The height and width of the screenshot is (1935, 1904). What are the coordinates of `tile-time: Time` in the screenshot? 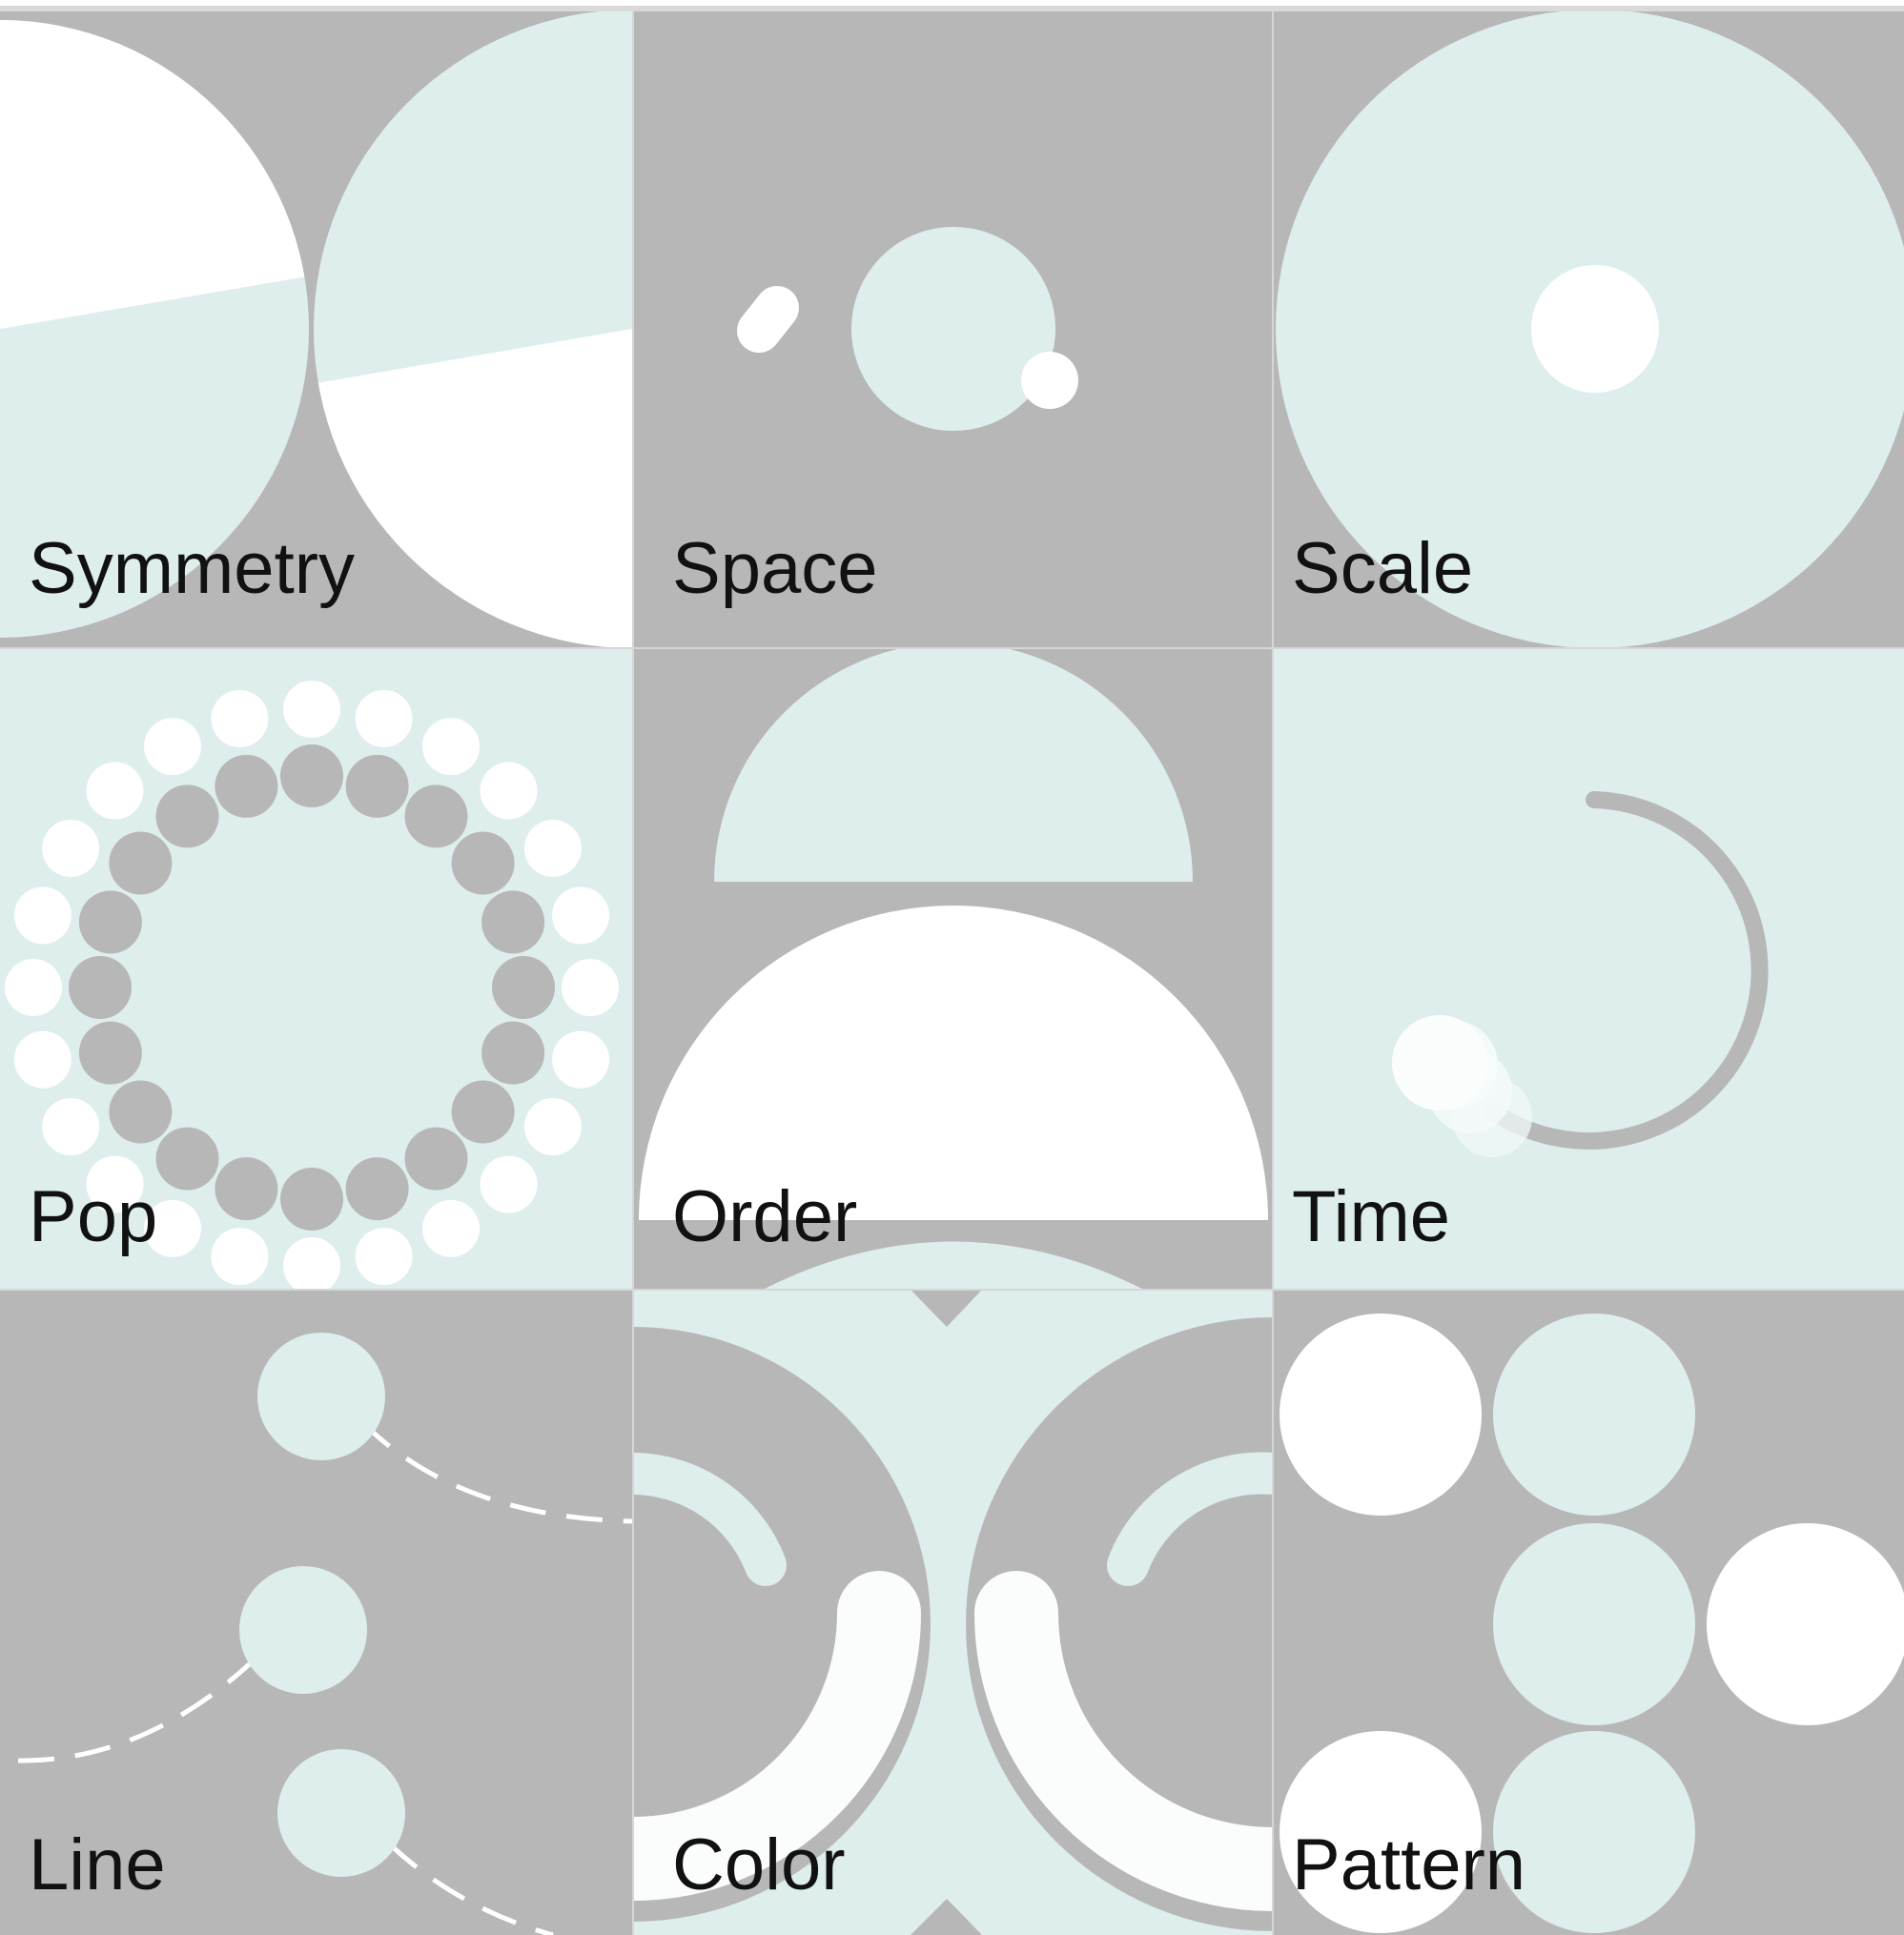 It's located at (1589, 969).